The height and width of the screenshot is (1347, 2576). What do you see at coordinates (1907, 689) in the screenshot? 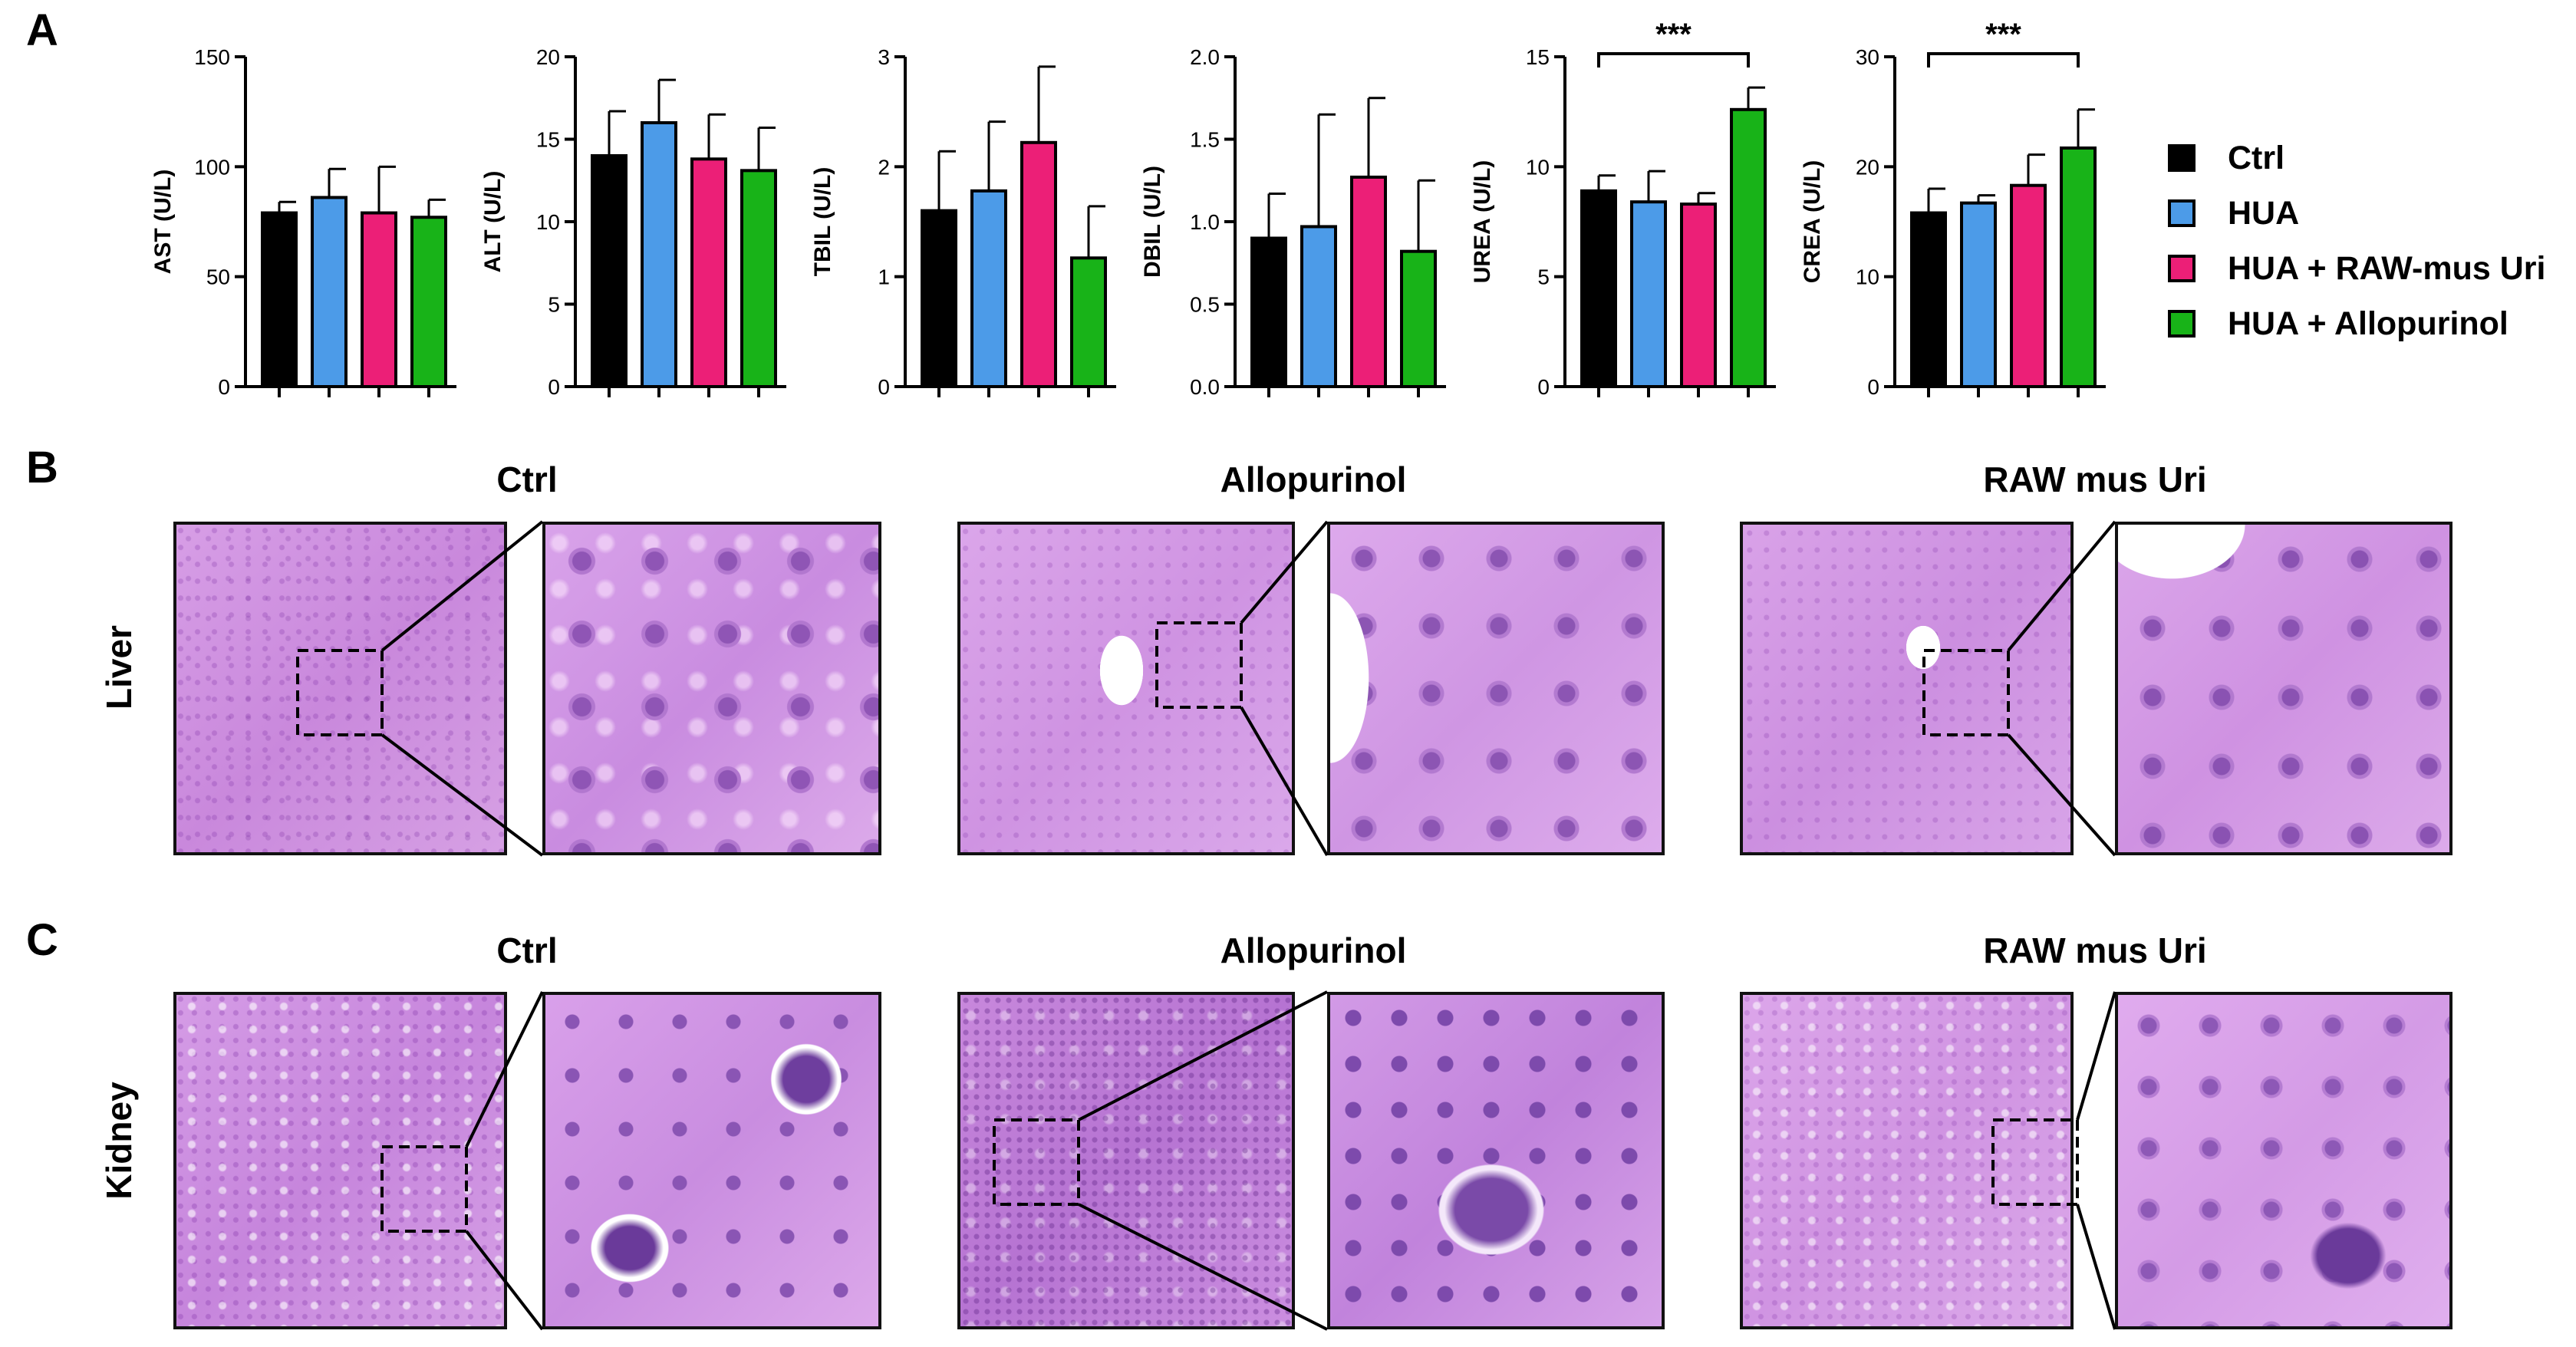
I see `liver-raw-overview-image` at bounding box center [1907, 689].